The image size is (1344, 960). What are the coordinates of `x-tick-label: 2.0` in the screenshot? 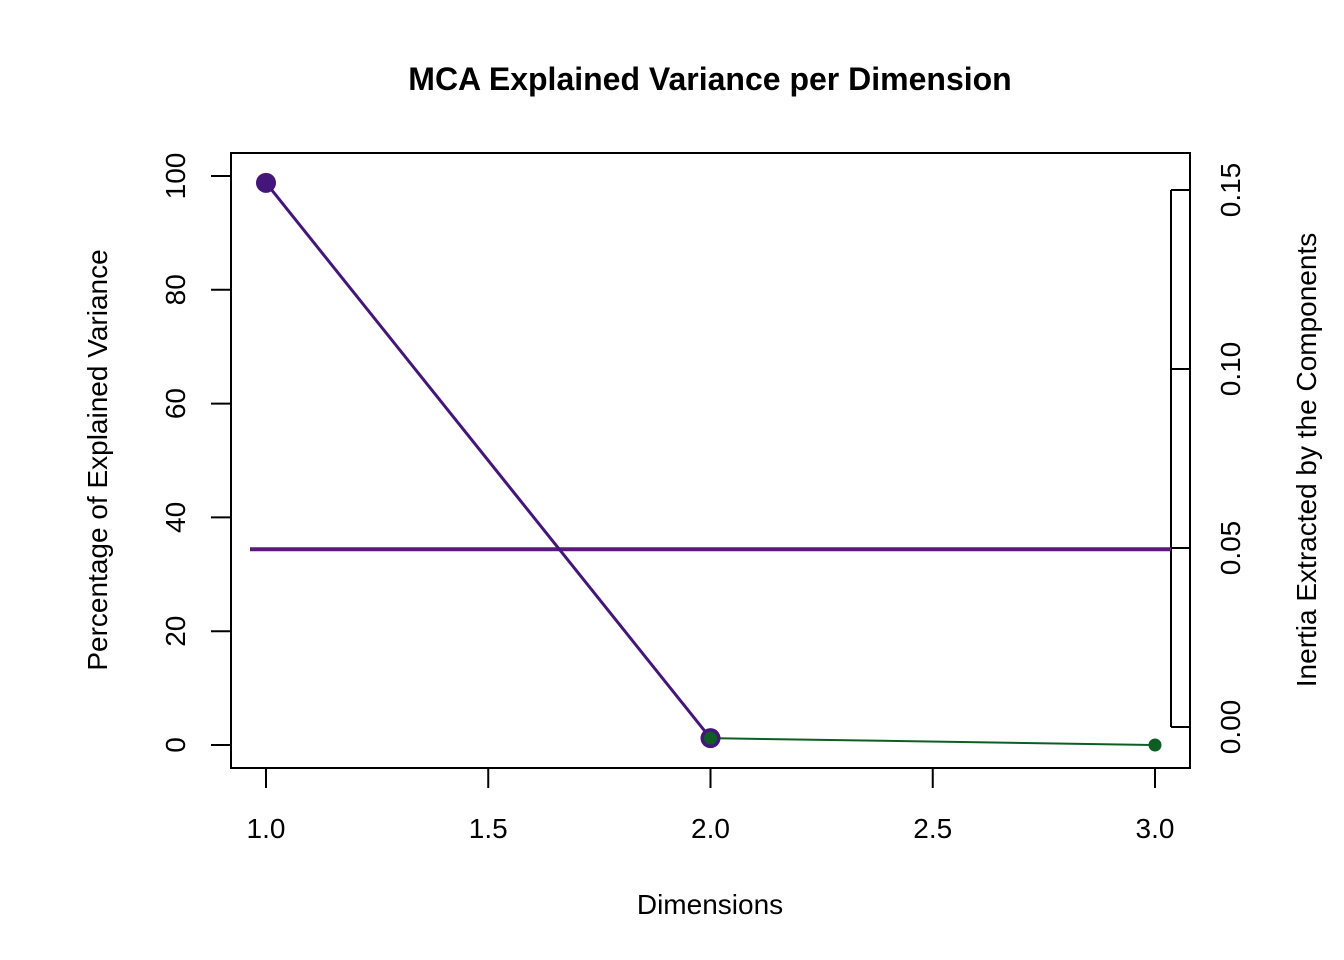 It's located at (710, 828).